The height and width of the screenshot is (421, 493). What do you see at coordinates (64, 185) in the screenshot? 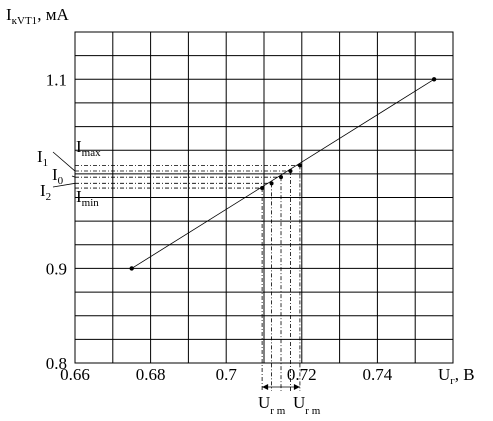
I see `pointer-i2` at bounding box center [64, 185].